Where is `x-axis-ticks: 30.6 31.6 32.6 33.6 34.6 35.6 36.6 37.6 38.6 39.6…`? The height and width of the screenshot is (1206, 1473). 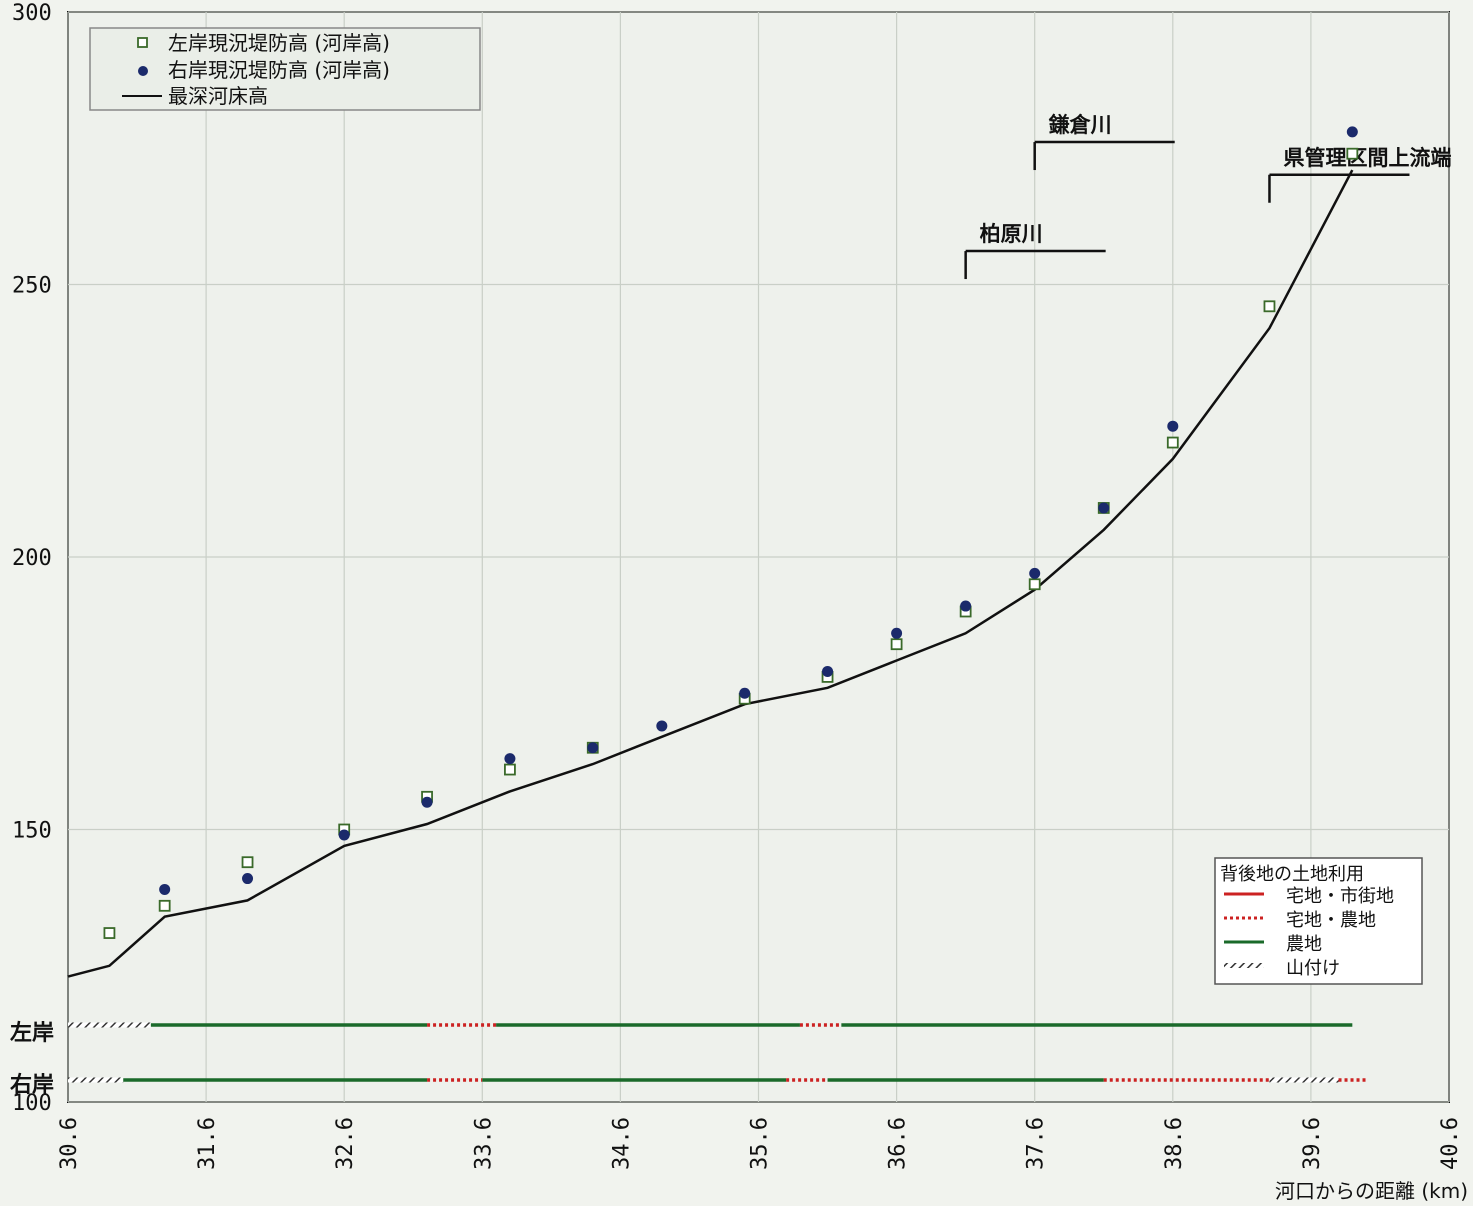 x-axis-ticks: 30.6 31.6 32.6 33.6 34.6 35.6 36.6 37.6 38.6 39.6… is located at coordinates (760, 1143).